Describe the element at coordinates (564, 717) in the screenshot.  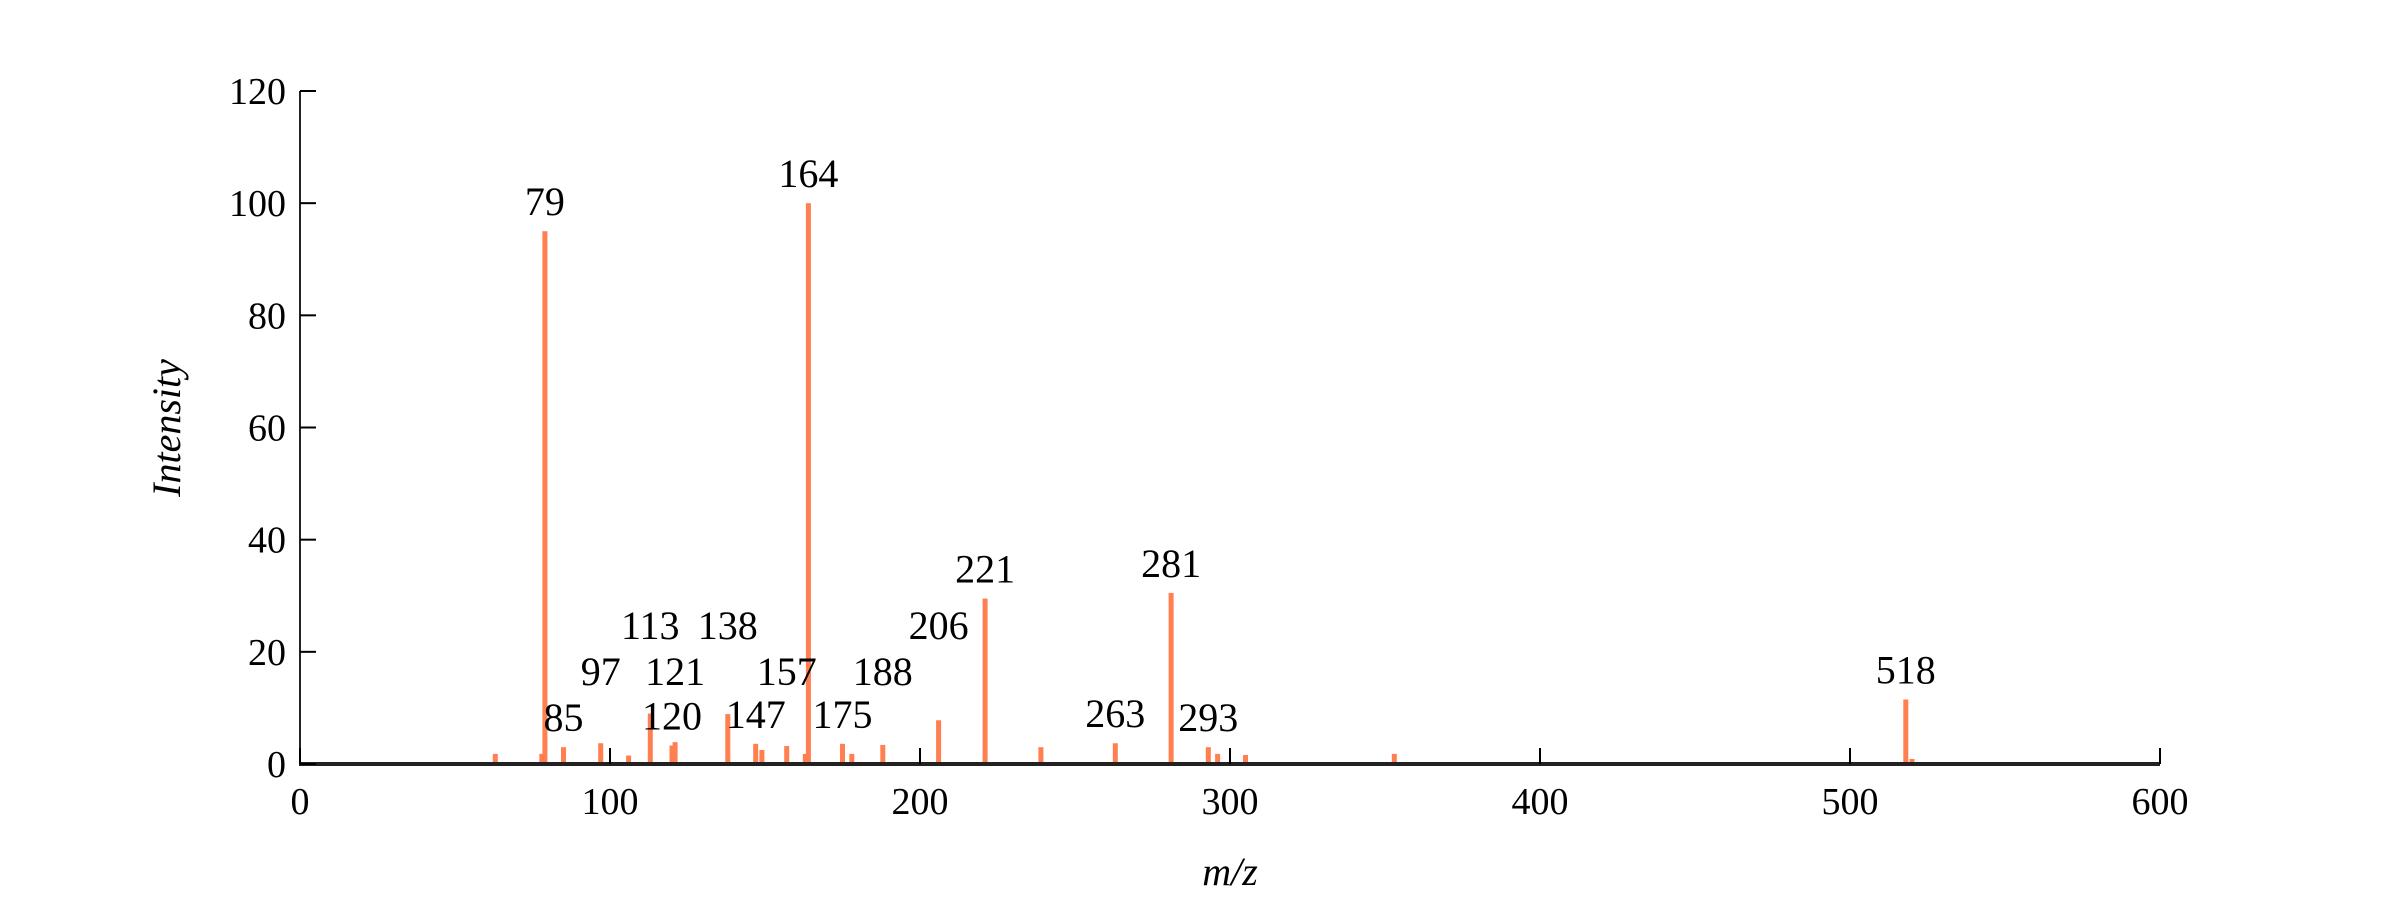
I see `peak-label: 85` at that location.